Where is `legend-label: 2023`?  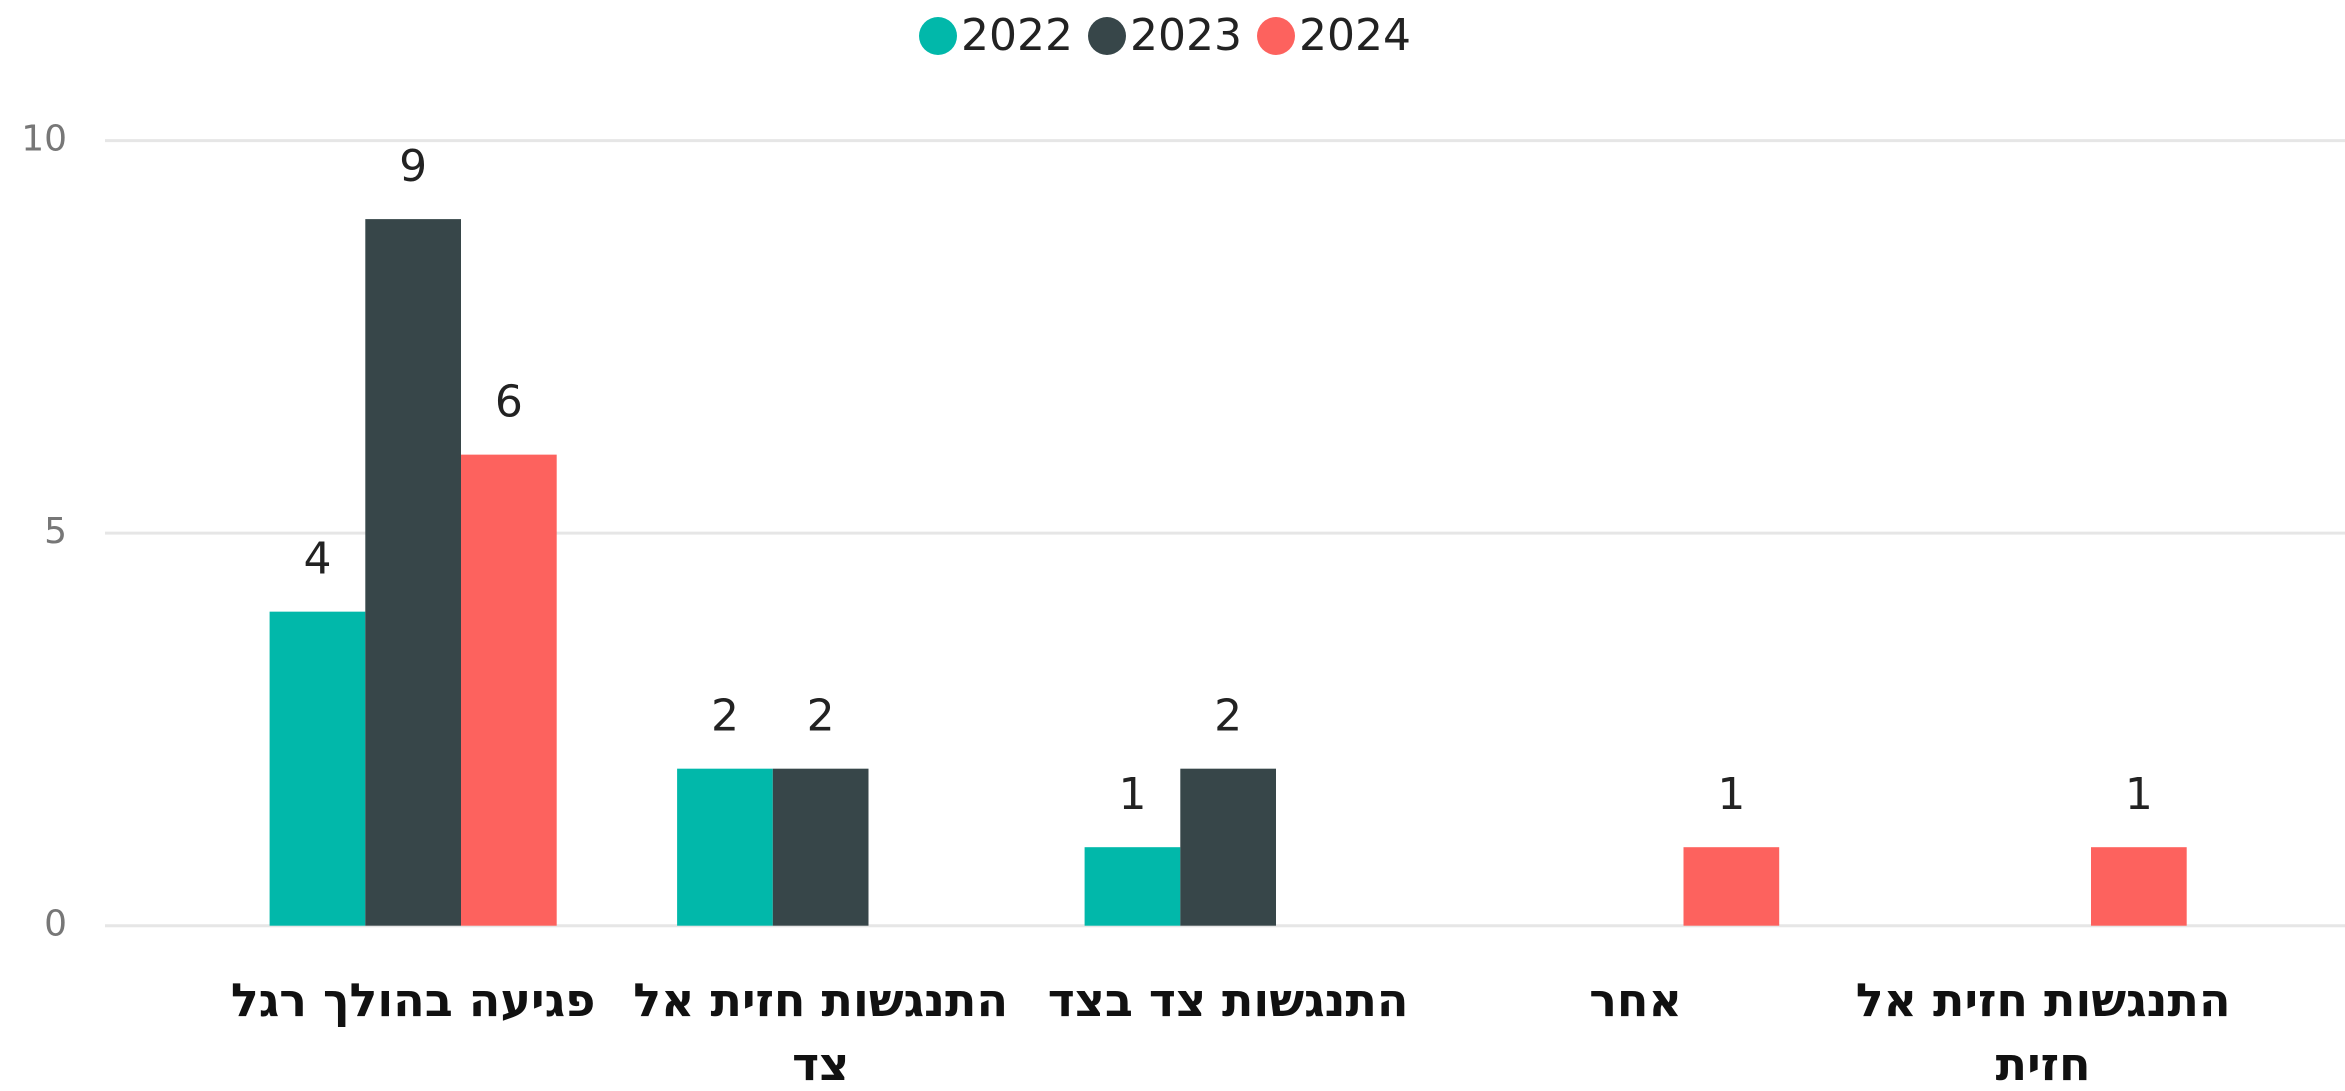 legend-label: 2023 is located at coordinates (1186, 35).